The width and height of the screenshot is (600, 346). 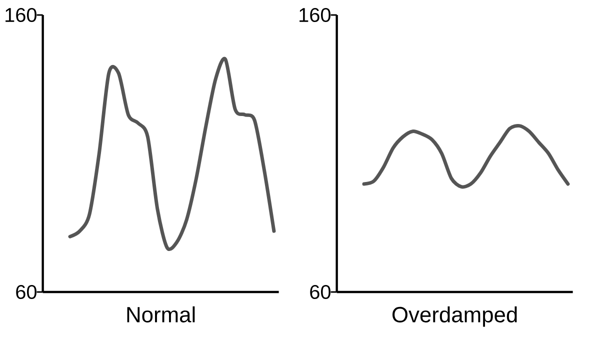 What do you see at coordinates (161, 314) in the screenshot?
I see `x-axis-title: Normal` at bounding box center [161, 314].